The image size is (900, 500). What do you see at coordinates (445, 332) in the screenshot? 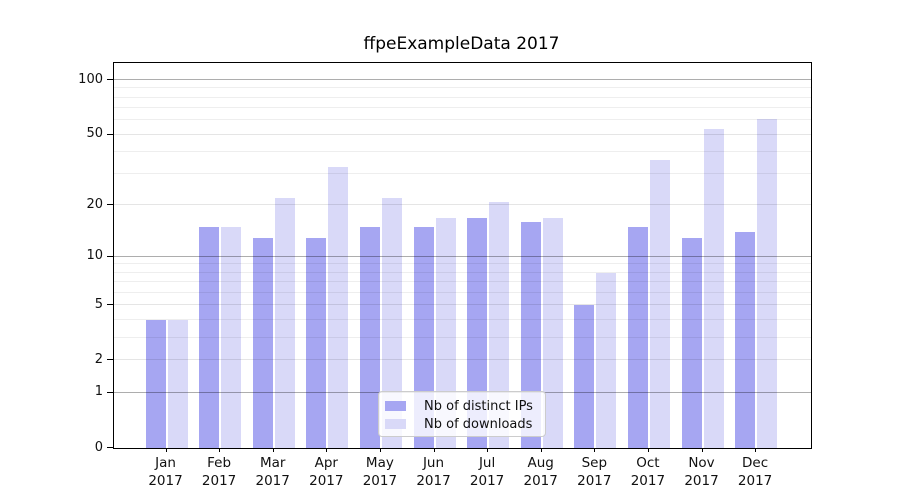
I see `bar-jun-downloads` at bounding box center [445, 332].